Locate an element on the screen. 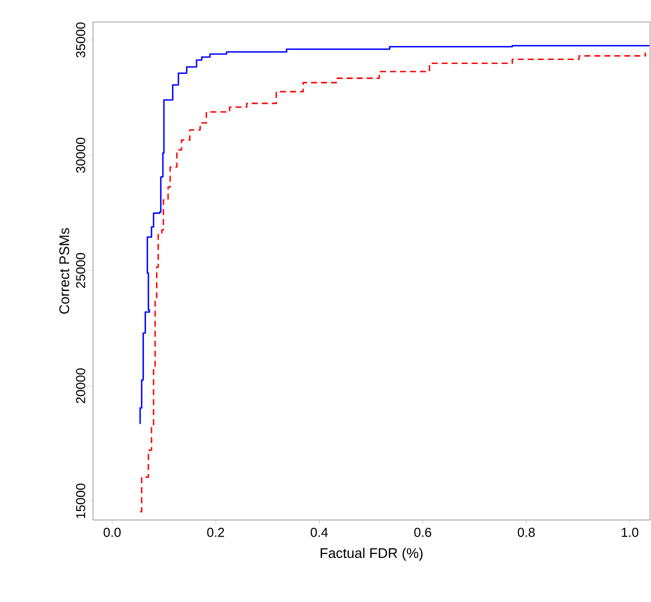 This screenshot has width=651, height=602. x-tick-label: 0.8 is located at coordinates (526, 532).